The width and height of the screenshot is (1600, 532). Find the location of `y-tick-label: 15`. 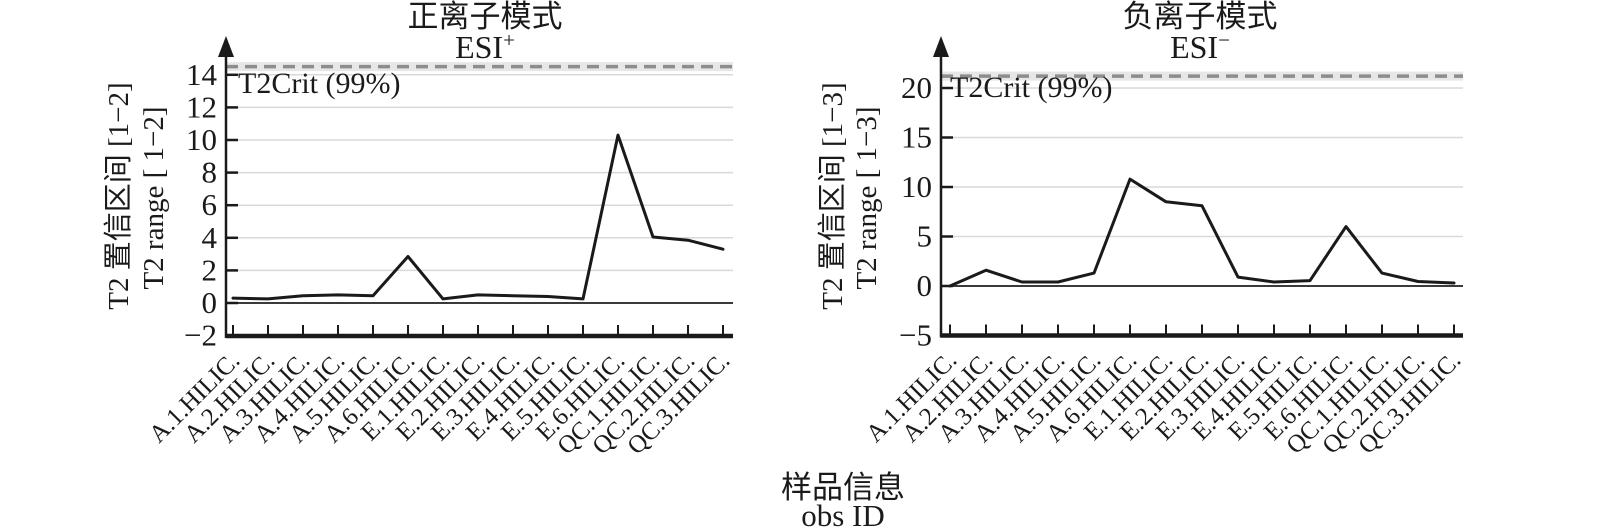

y-tick-label: 15 is located at coordinates (916, 137).